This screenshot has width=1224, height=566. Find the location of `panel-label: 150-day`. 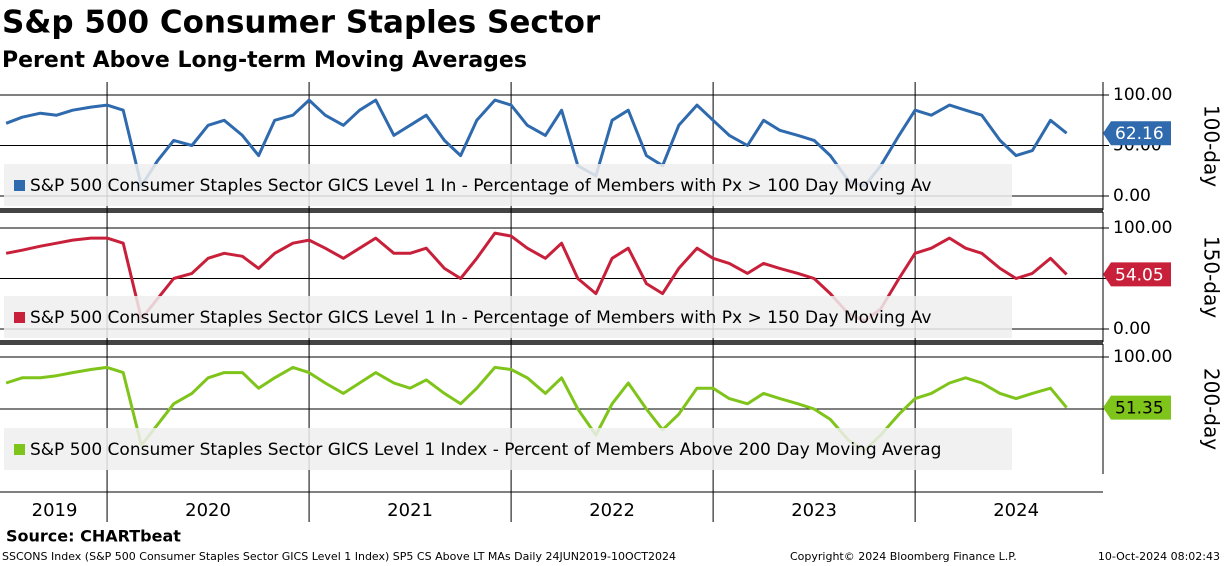

panel-label: 150-day is located at coordinates (1212, 277).